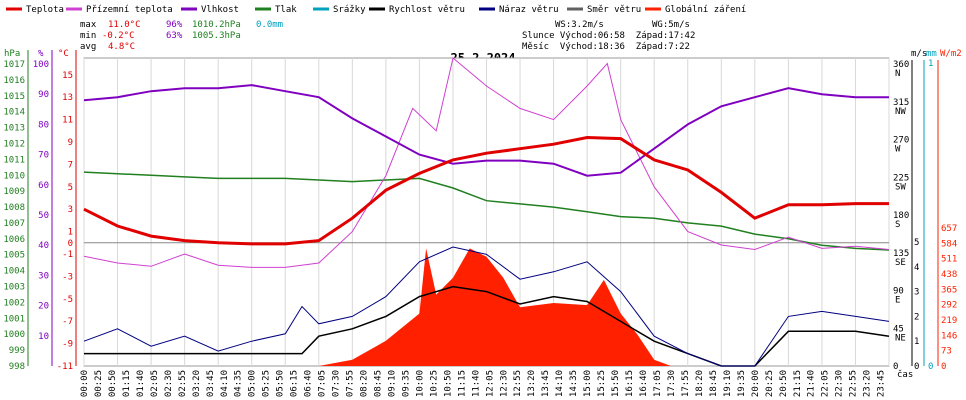 The width and height of the screenshot is (966, 400). Describe the element at coordinates (644, 383) in the screenshot. I see `time-tick: 16:40` at that location.